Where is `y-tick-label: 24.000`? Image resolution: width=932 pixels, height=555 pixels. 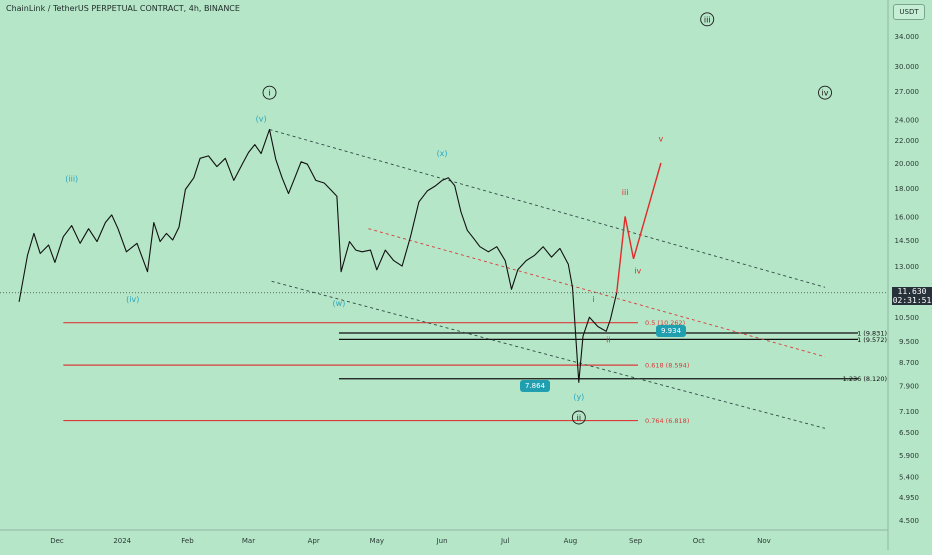
y-tick-label: 24.000 is located at coordinates (907, 120).